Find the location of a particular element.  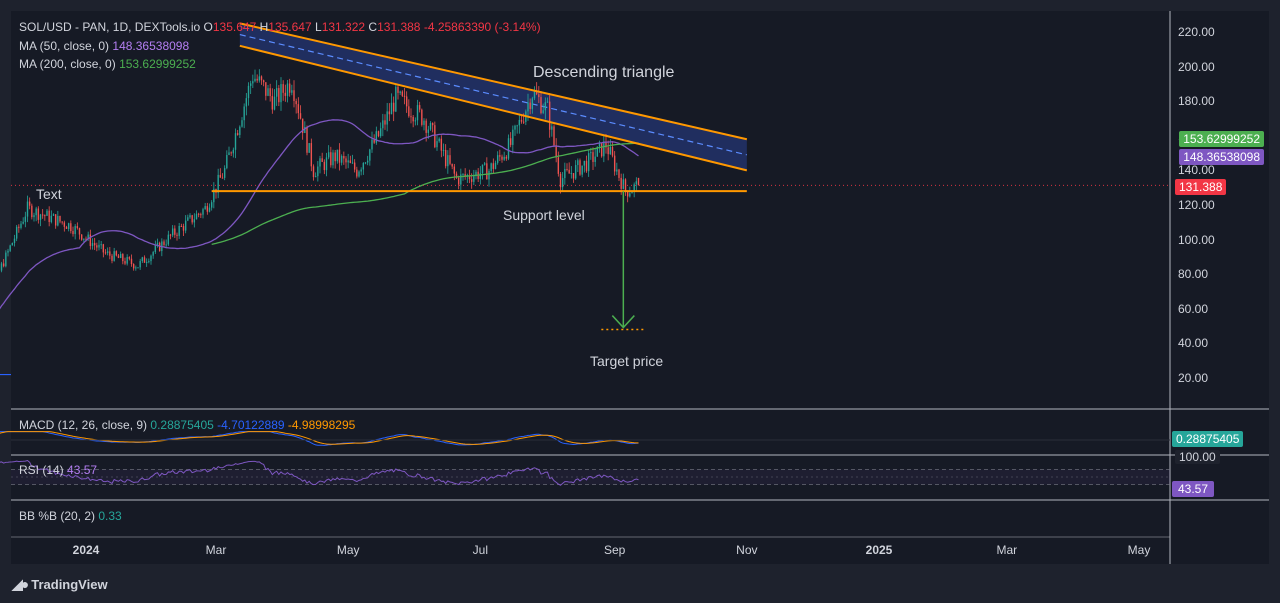

rsi-legend: RSI (14) 43.57 is located at coordinates (58, 470).